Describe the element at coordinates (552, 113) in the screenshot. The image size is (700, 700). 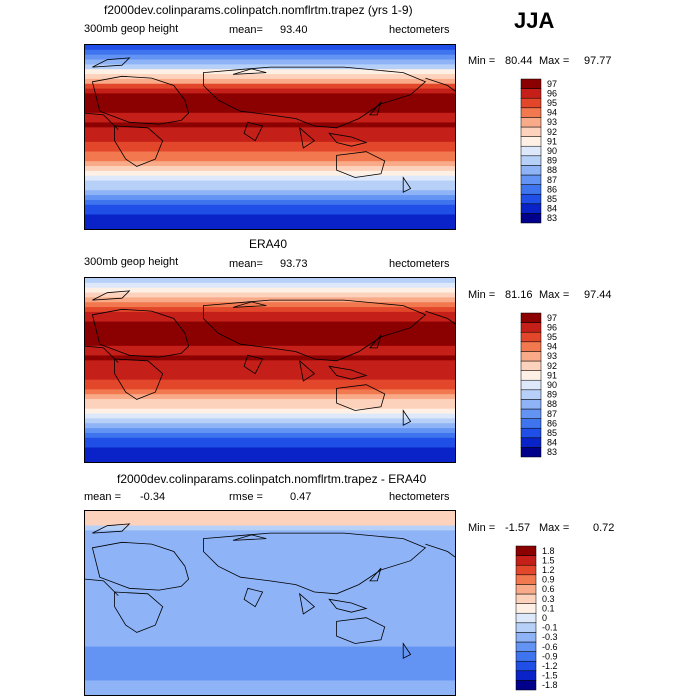
I see `colorbar-label: 94` at that location.